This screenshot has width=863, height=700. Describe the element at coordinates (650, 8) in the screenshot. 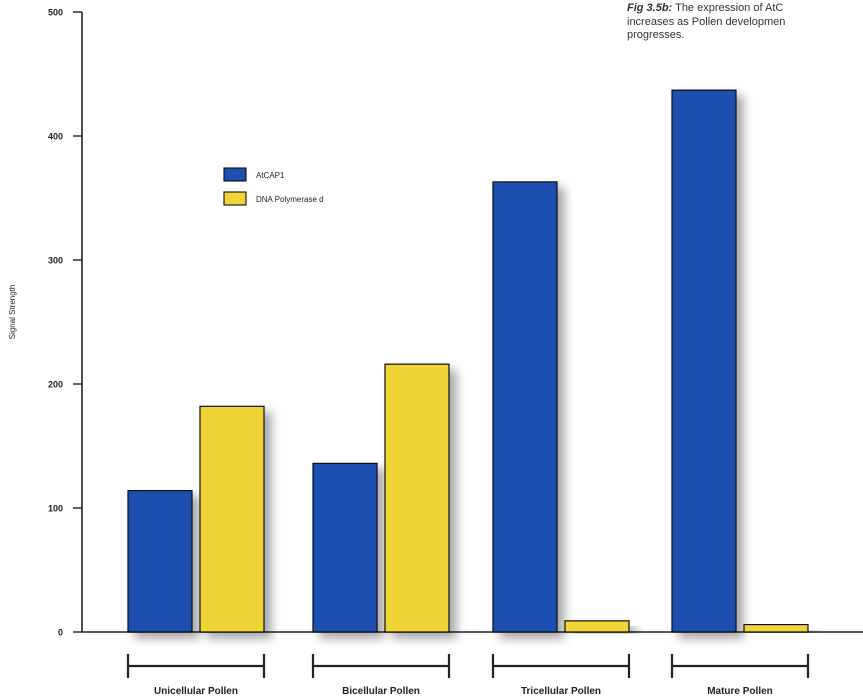

I see `caption-label: Fig 3.5b:` at that location.